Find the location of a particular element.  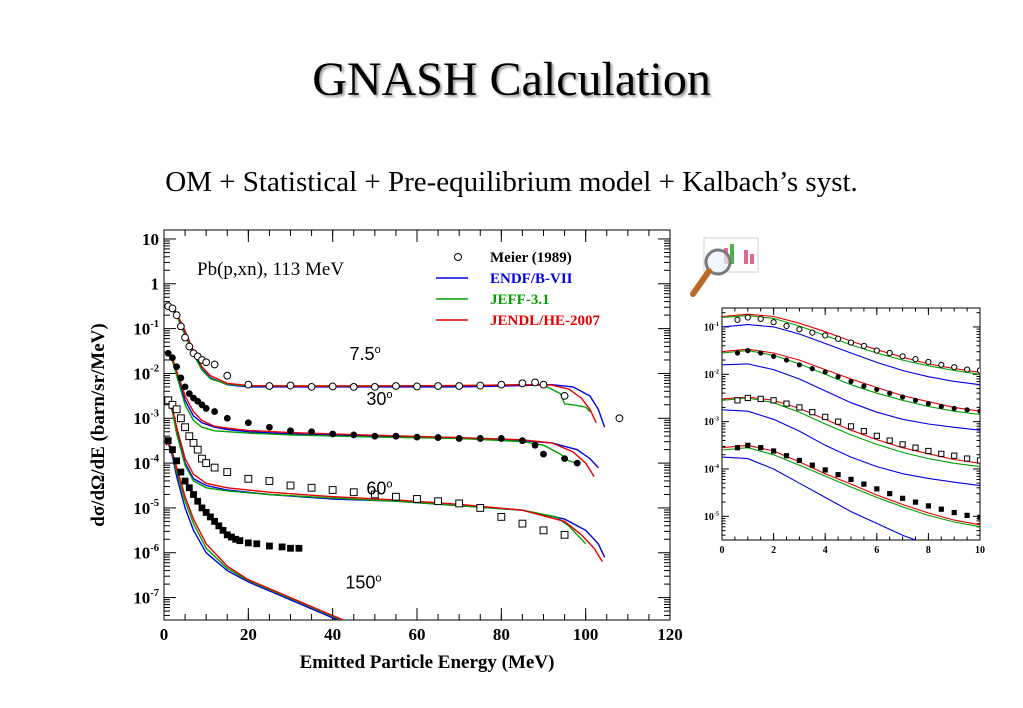

magnifier-chart-icon is located at coordinates (725, 269).